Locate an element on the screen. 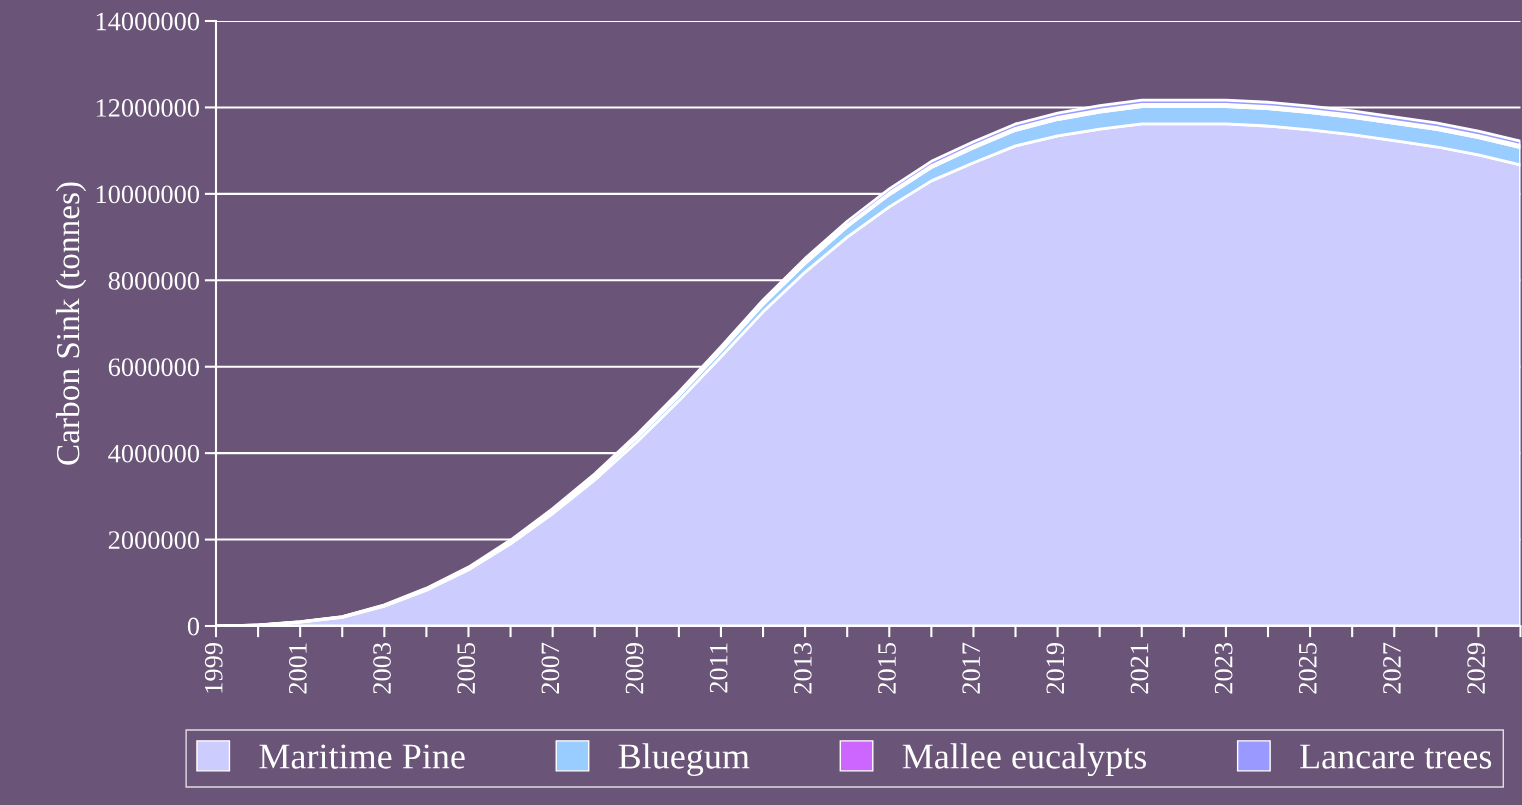 The width and height of the screenshot is (1522, 805). x-tick-label: 1999 is located at coordinates (213, 668).